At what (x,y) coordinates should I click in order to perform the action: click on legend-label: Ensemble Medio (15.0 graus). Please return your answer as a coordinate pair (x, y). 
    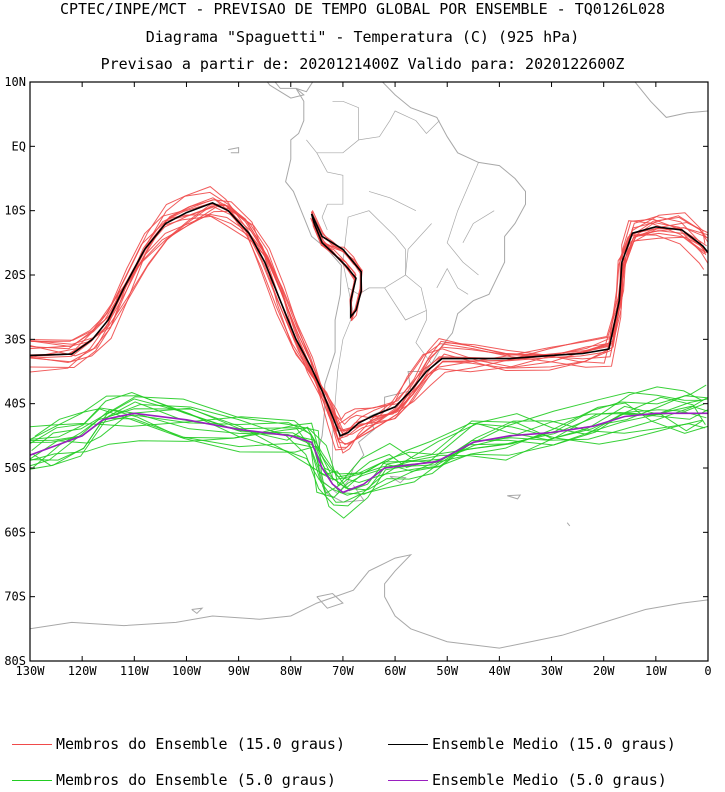
    Looking at the image, I should click on (554, 744).